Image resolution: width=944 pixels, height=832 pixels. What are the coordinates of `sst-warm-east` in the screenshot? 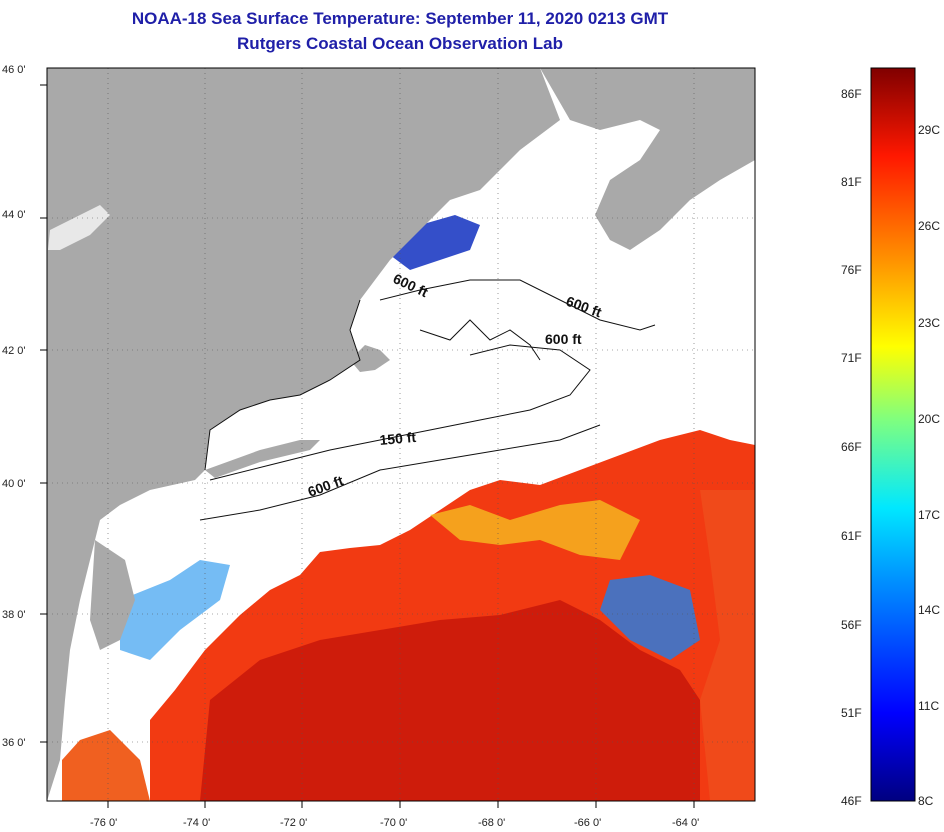 It's located at (727, 645).